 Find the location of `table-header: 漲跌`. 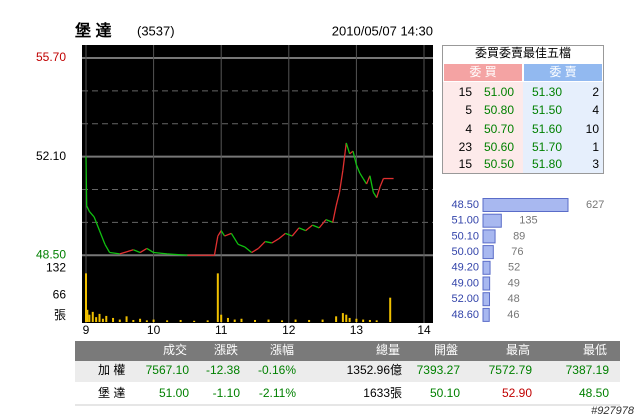

table-header: 漲跌 is located at coordinates (226, 349).